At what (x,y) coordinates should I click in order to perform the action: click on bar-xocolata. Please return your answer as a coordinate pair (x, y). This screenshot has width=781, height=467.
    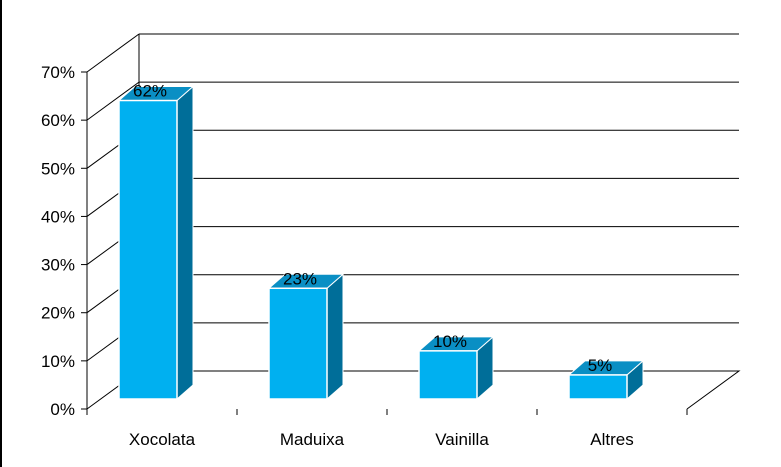
    Looking at the image, I should click on (156, 243).